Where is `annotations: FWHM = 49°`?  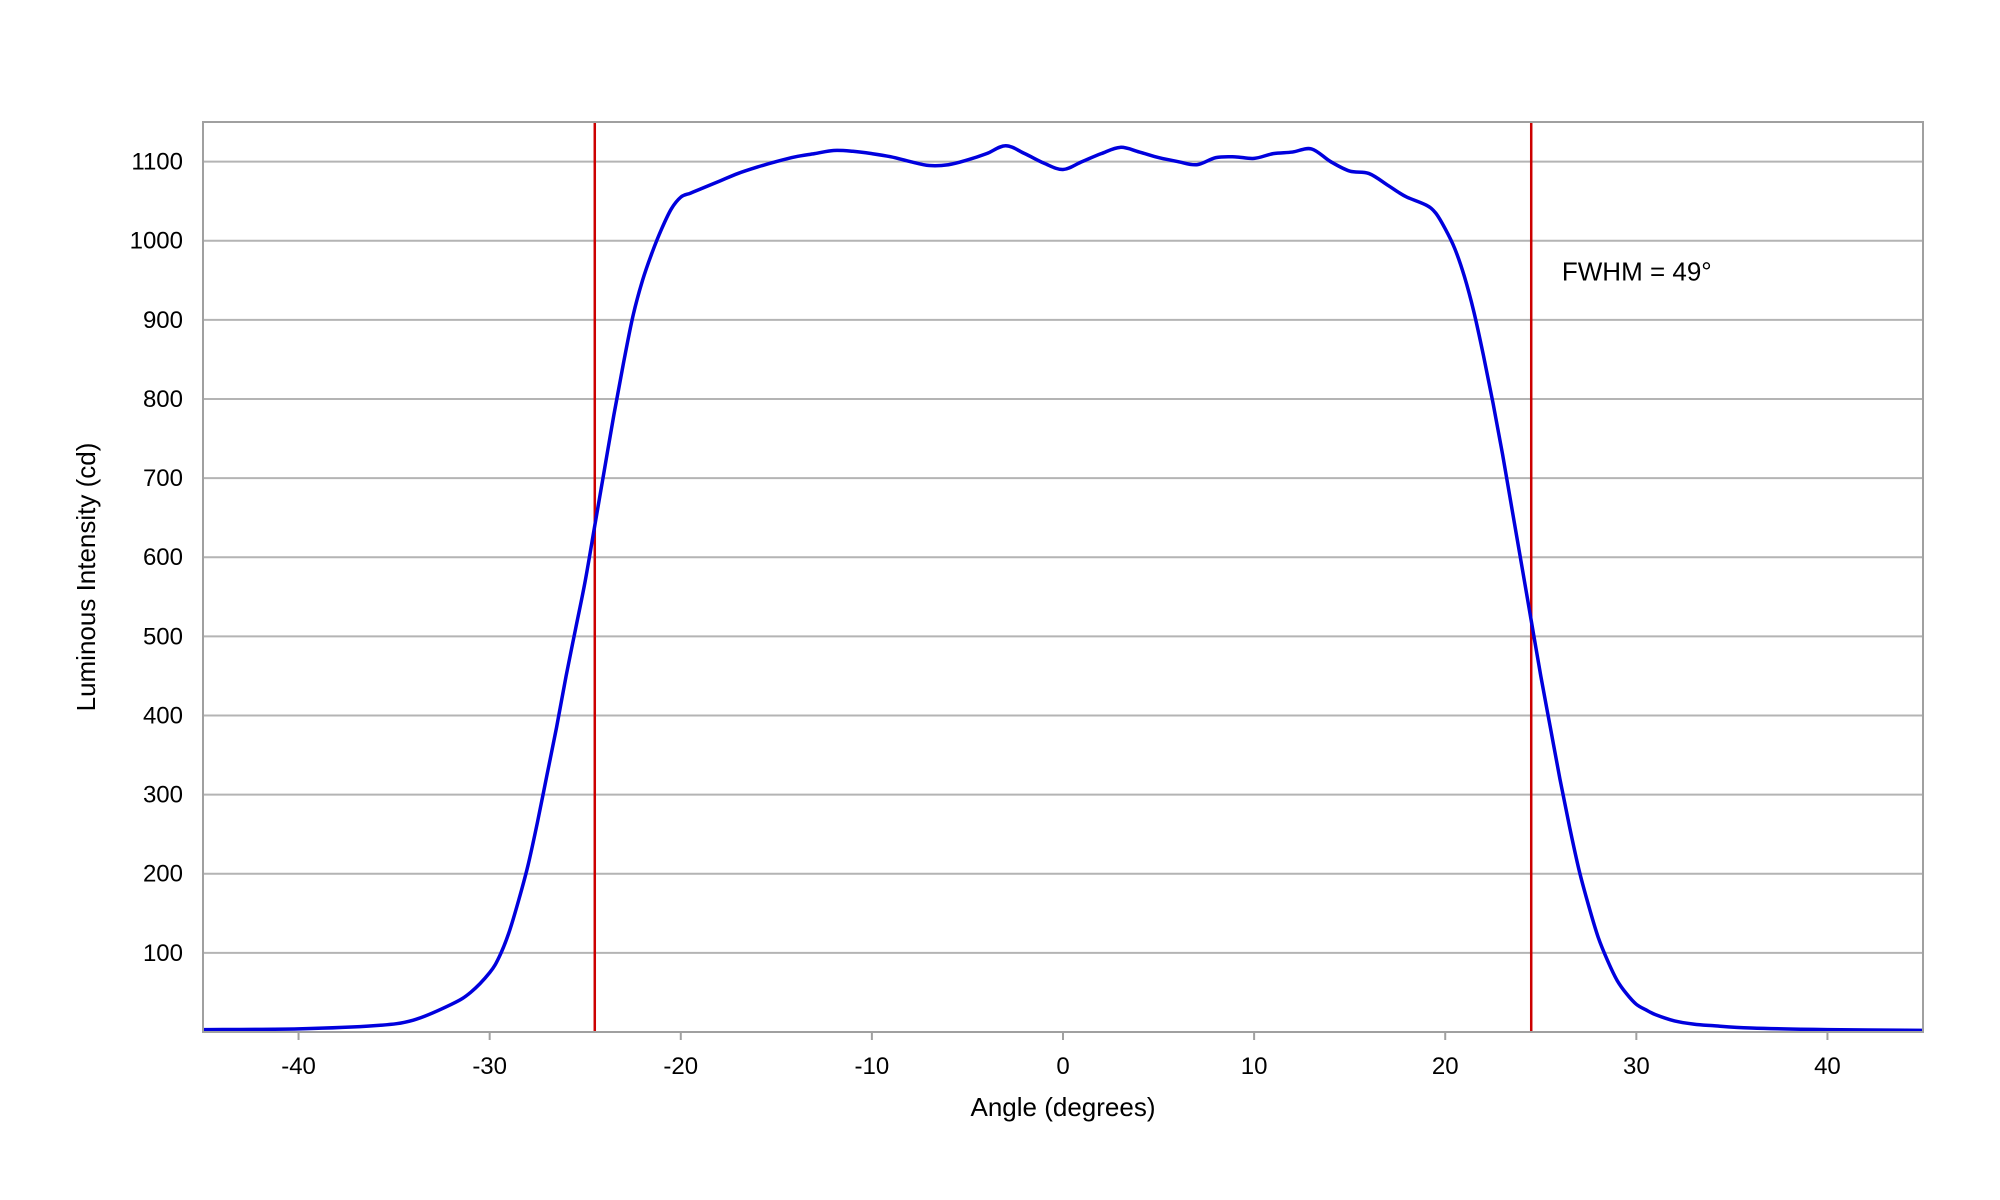 annotations: FWHM = 49° is located at coordinates (1637, 271).